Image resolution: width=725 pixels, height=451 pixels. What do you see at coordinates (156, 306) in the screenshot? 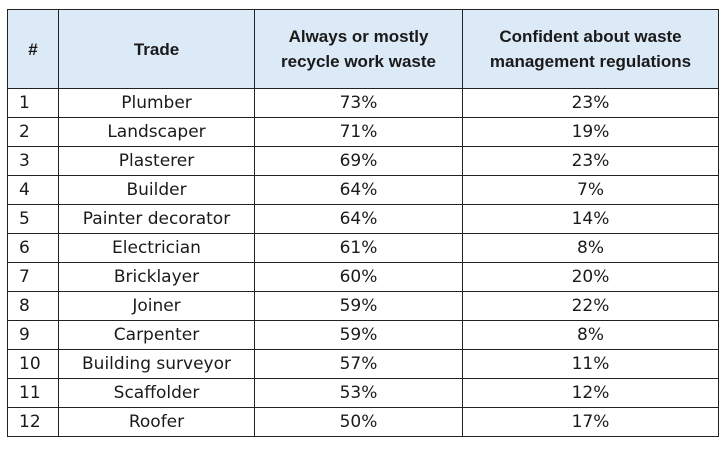
I see `trade-cell: Joiner` at bounding box center [156, 306].